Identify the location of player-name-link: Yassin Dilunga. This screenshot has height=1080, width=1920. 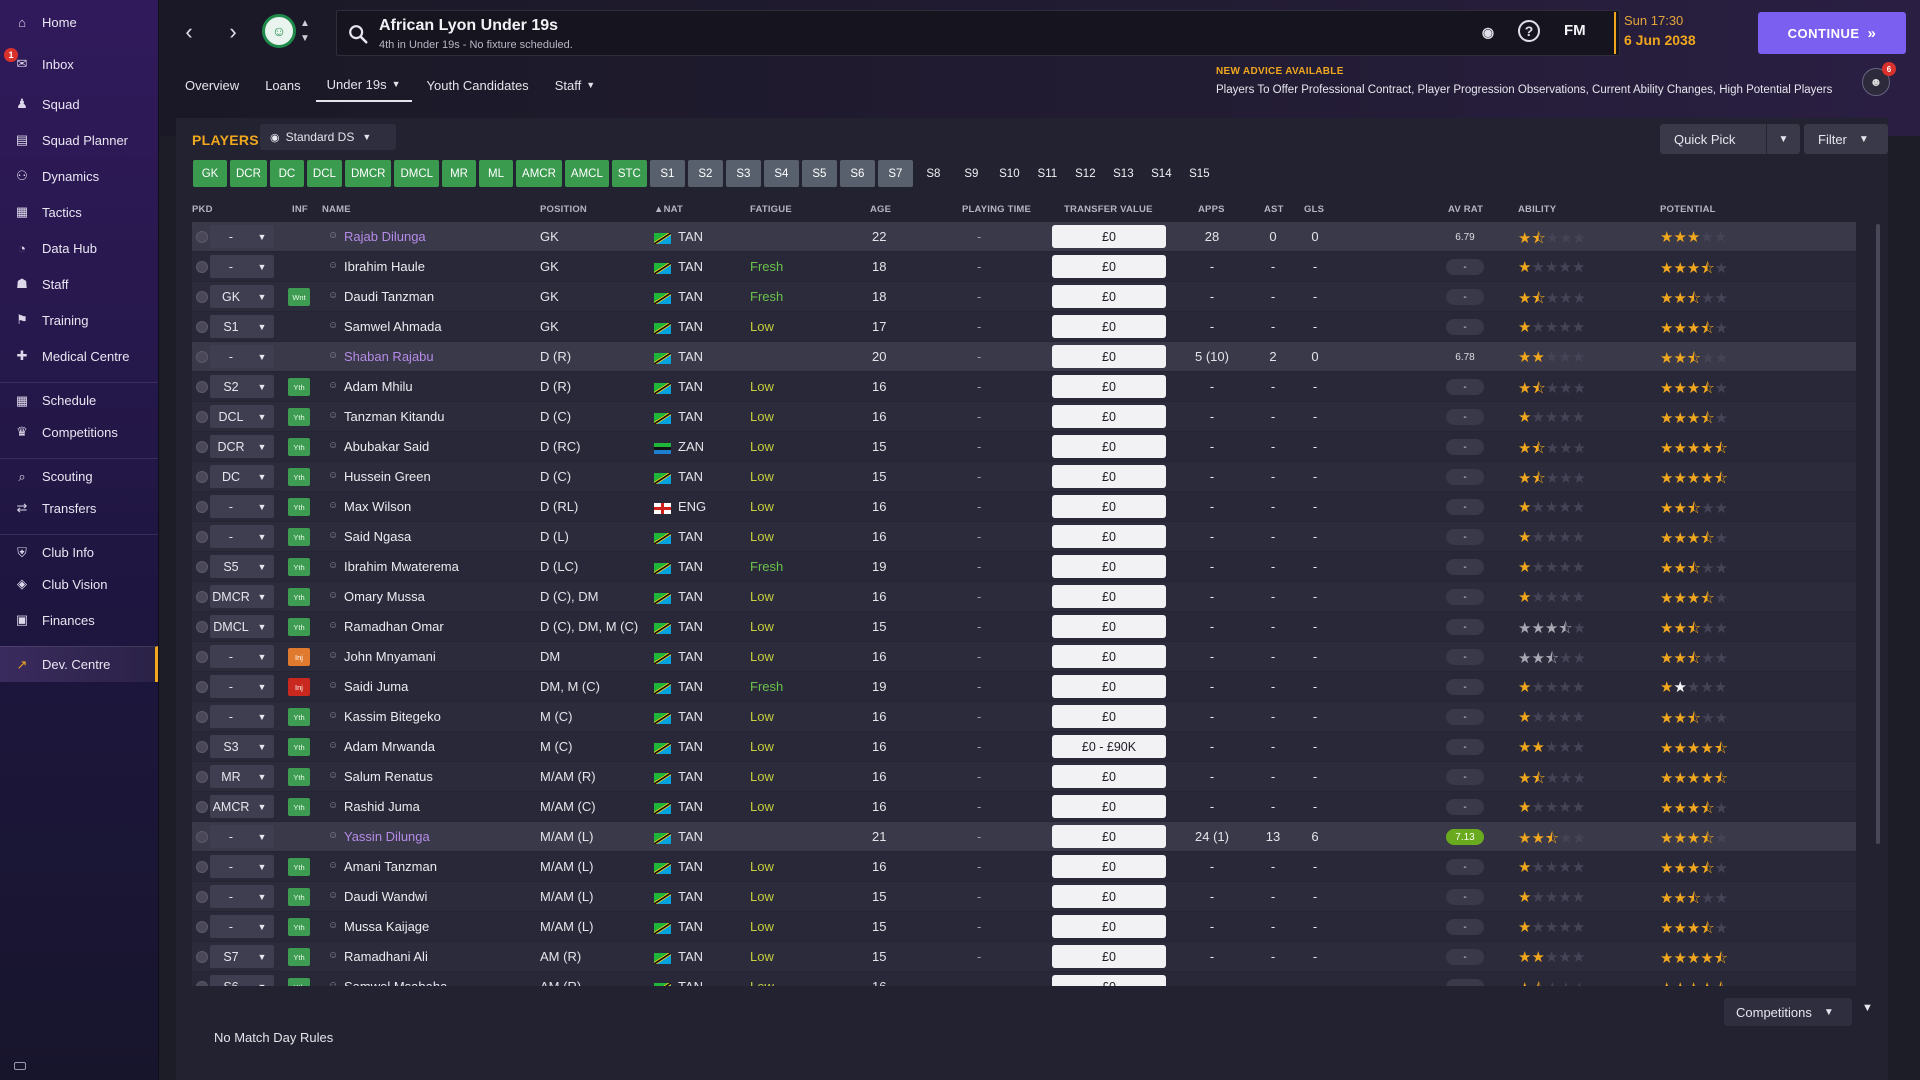
(387, 836).